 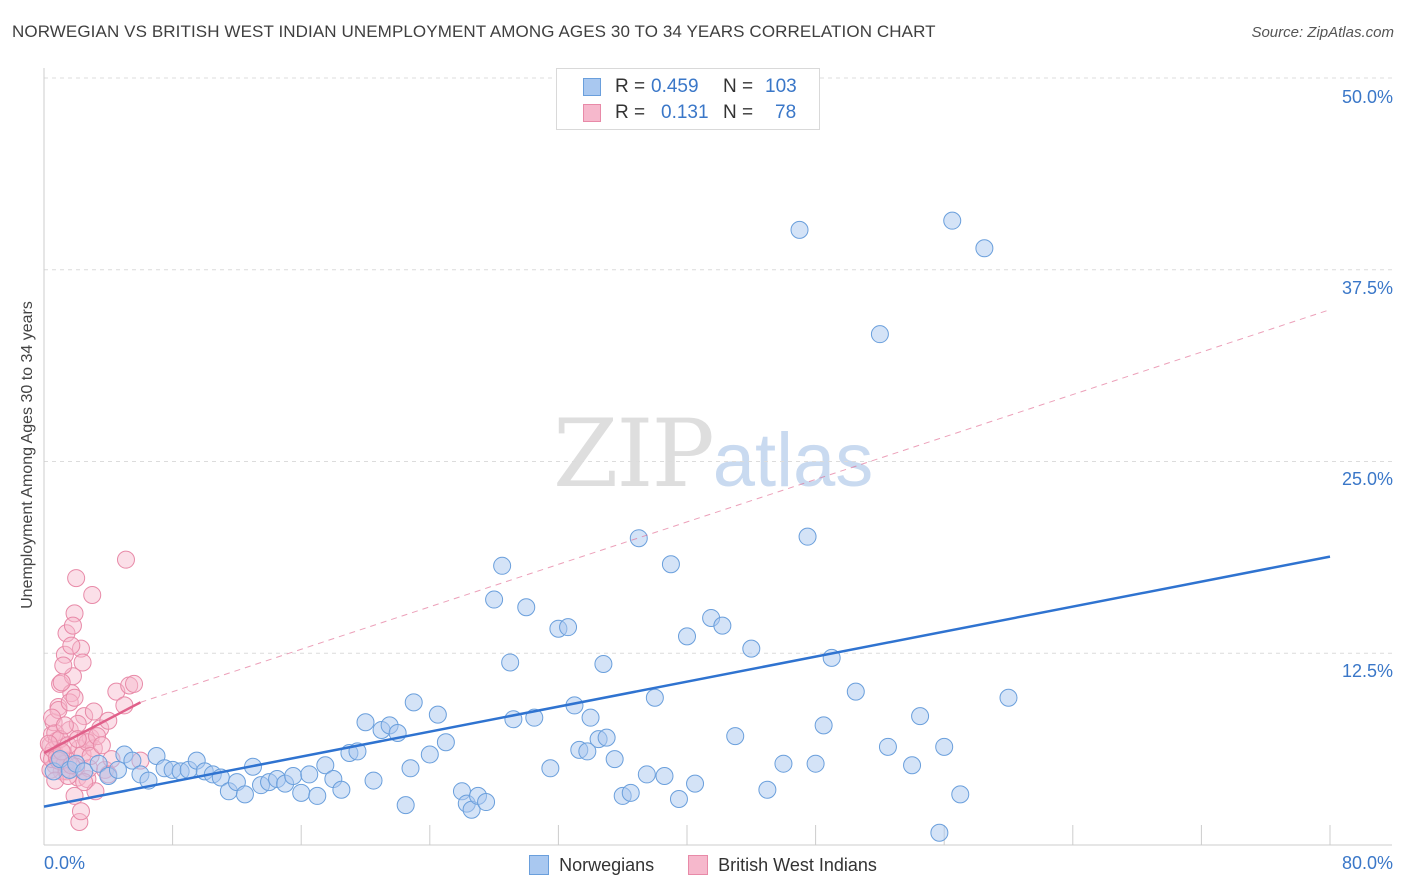 I want to click on legend-row-norwegians: R = 0.459 N = 103, so click(x=690, y=87).